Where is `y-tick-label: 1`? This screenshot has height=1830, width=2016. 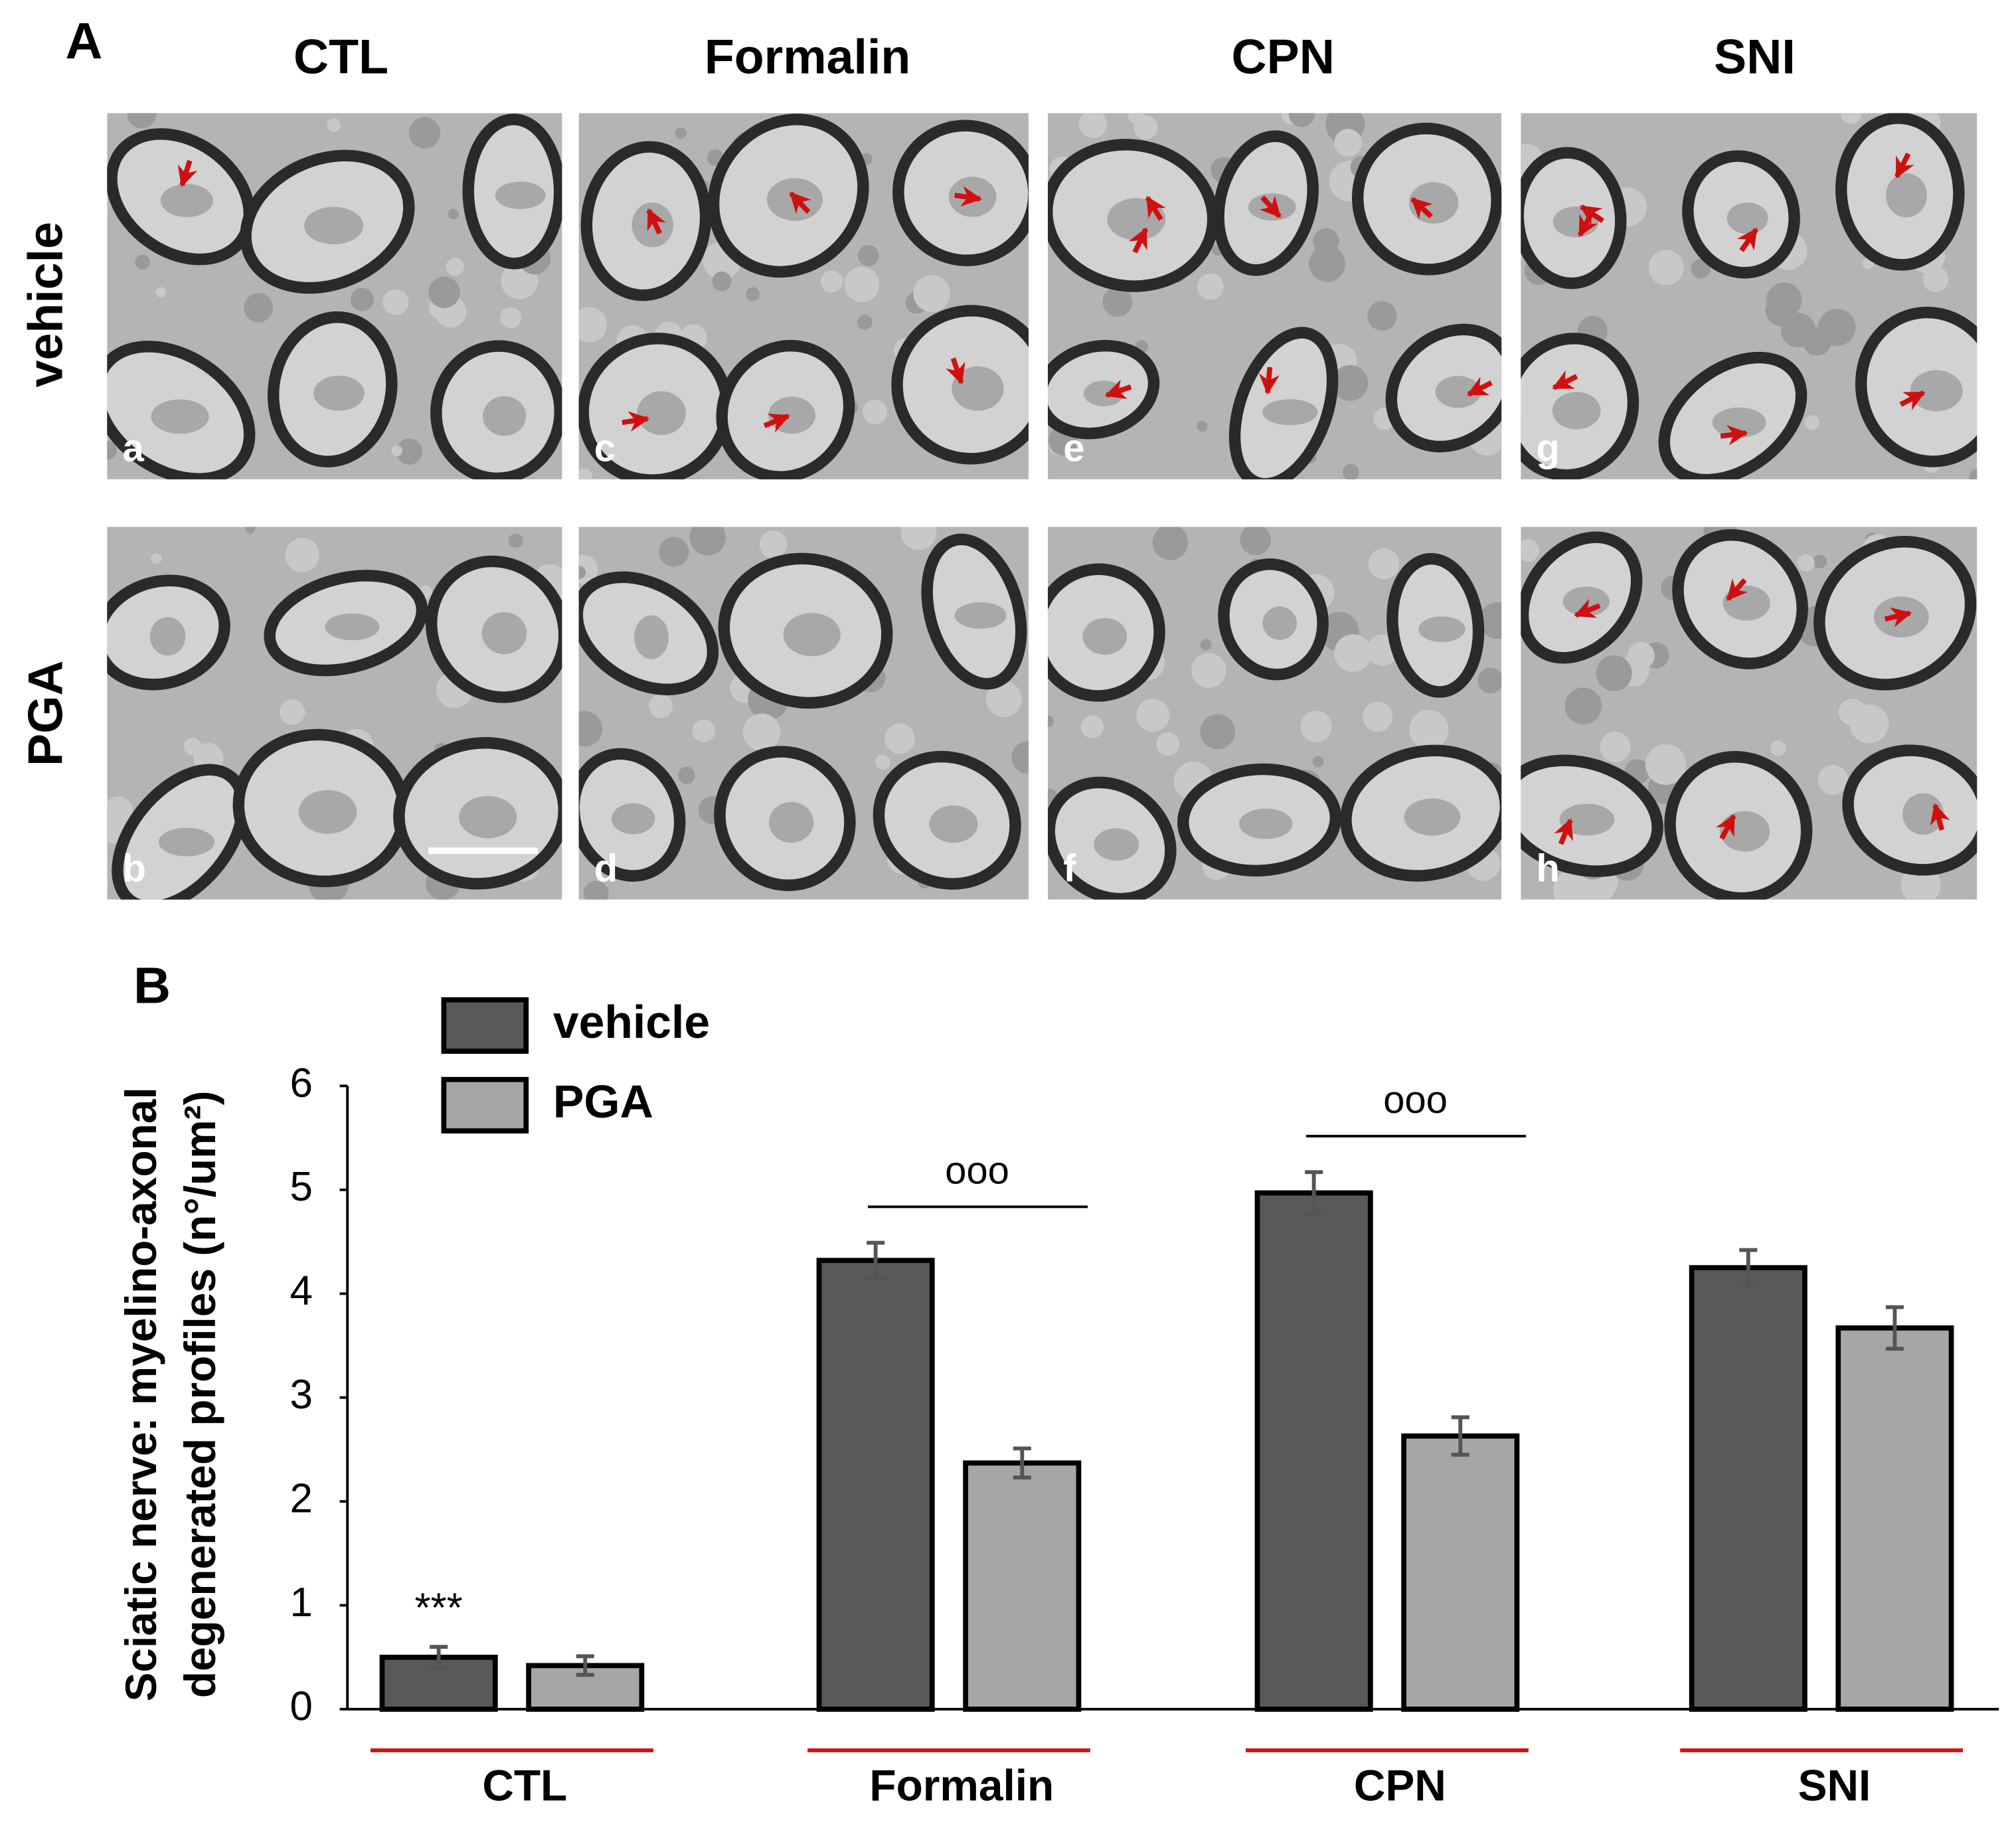 y-tick-label: 1 is located at coordinates (301, 1602).